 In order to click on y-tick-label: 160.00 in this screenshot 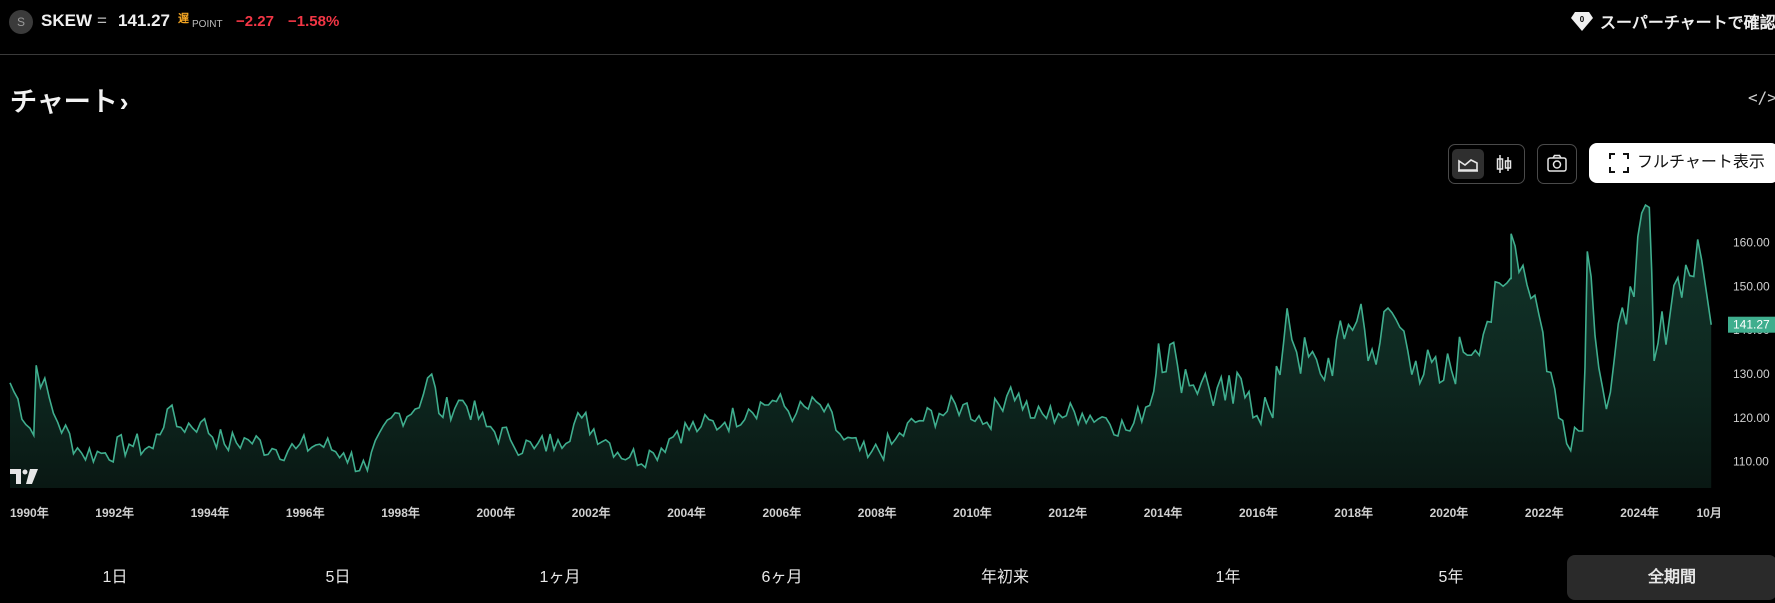, I will do `click(1751, 243)`.